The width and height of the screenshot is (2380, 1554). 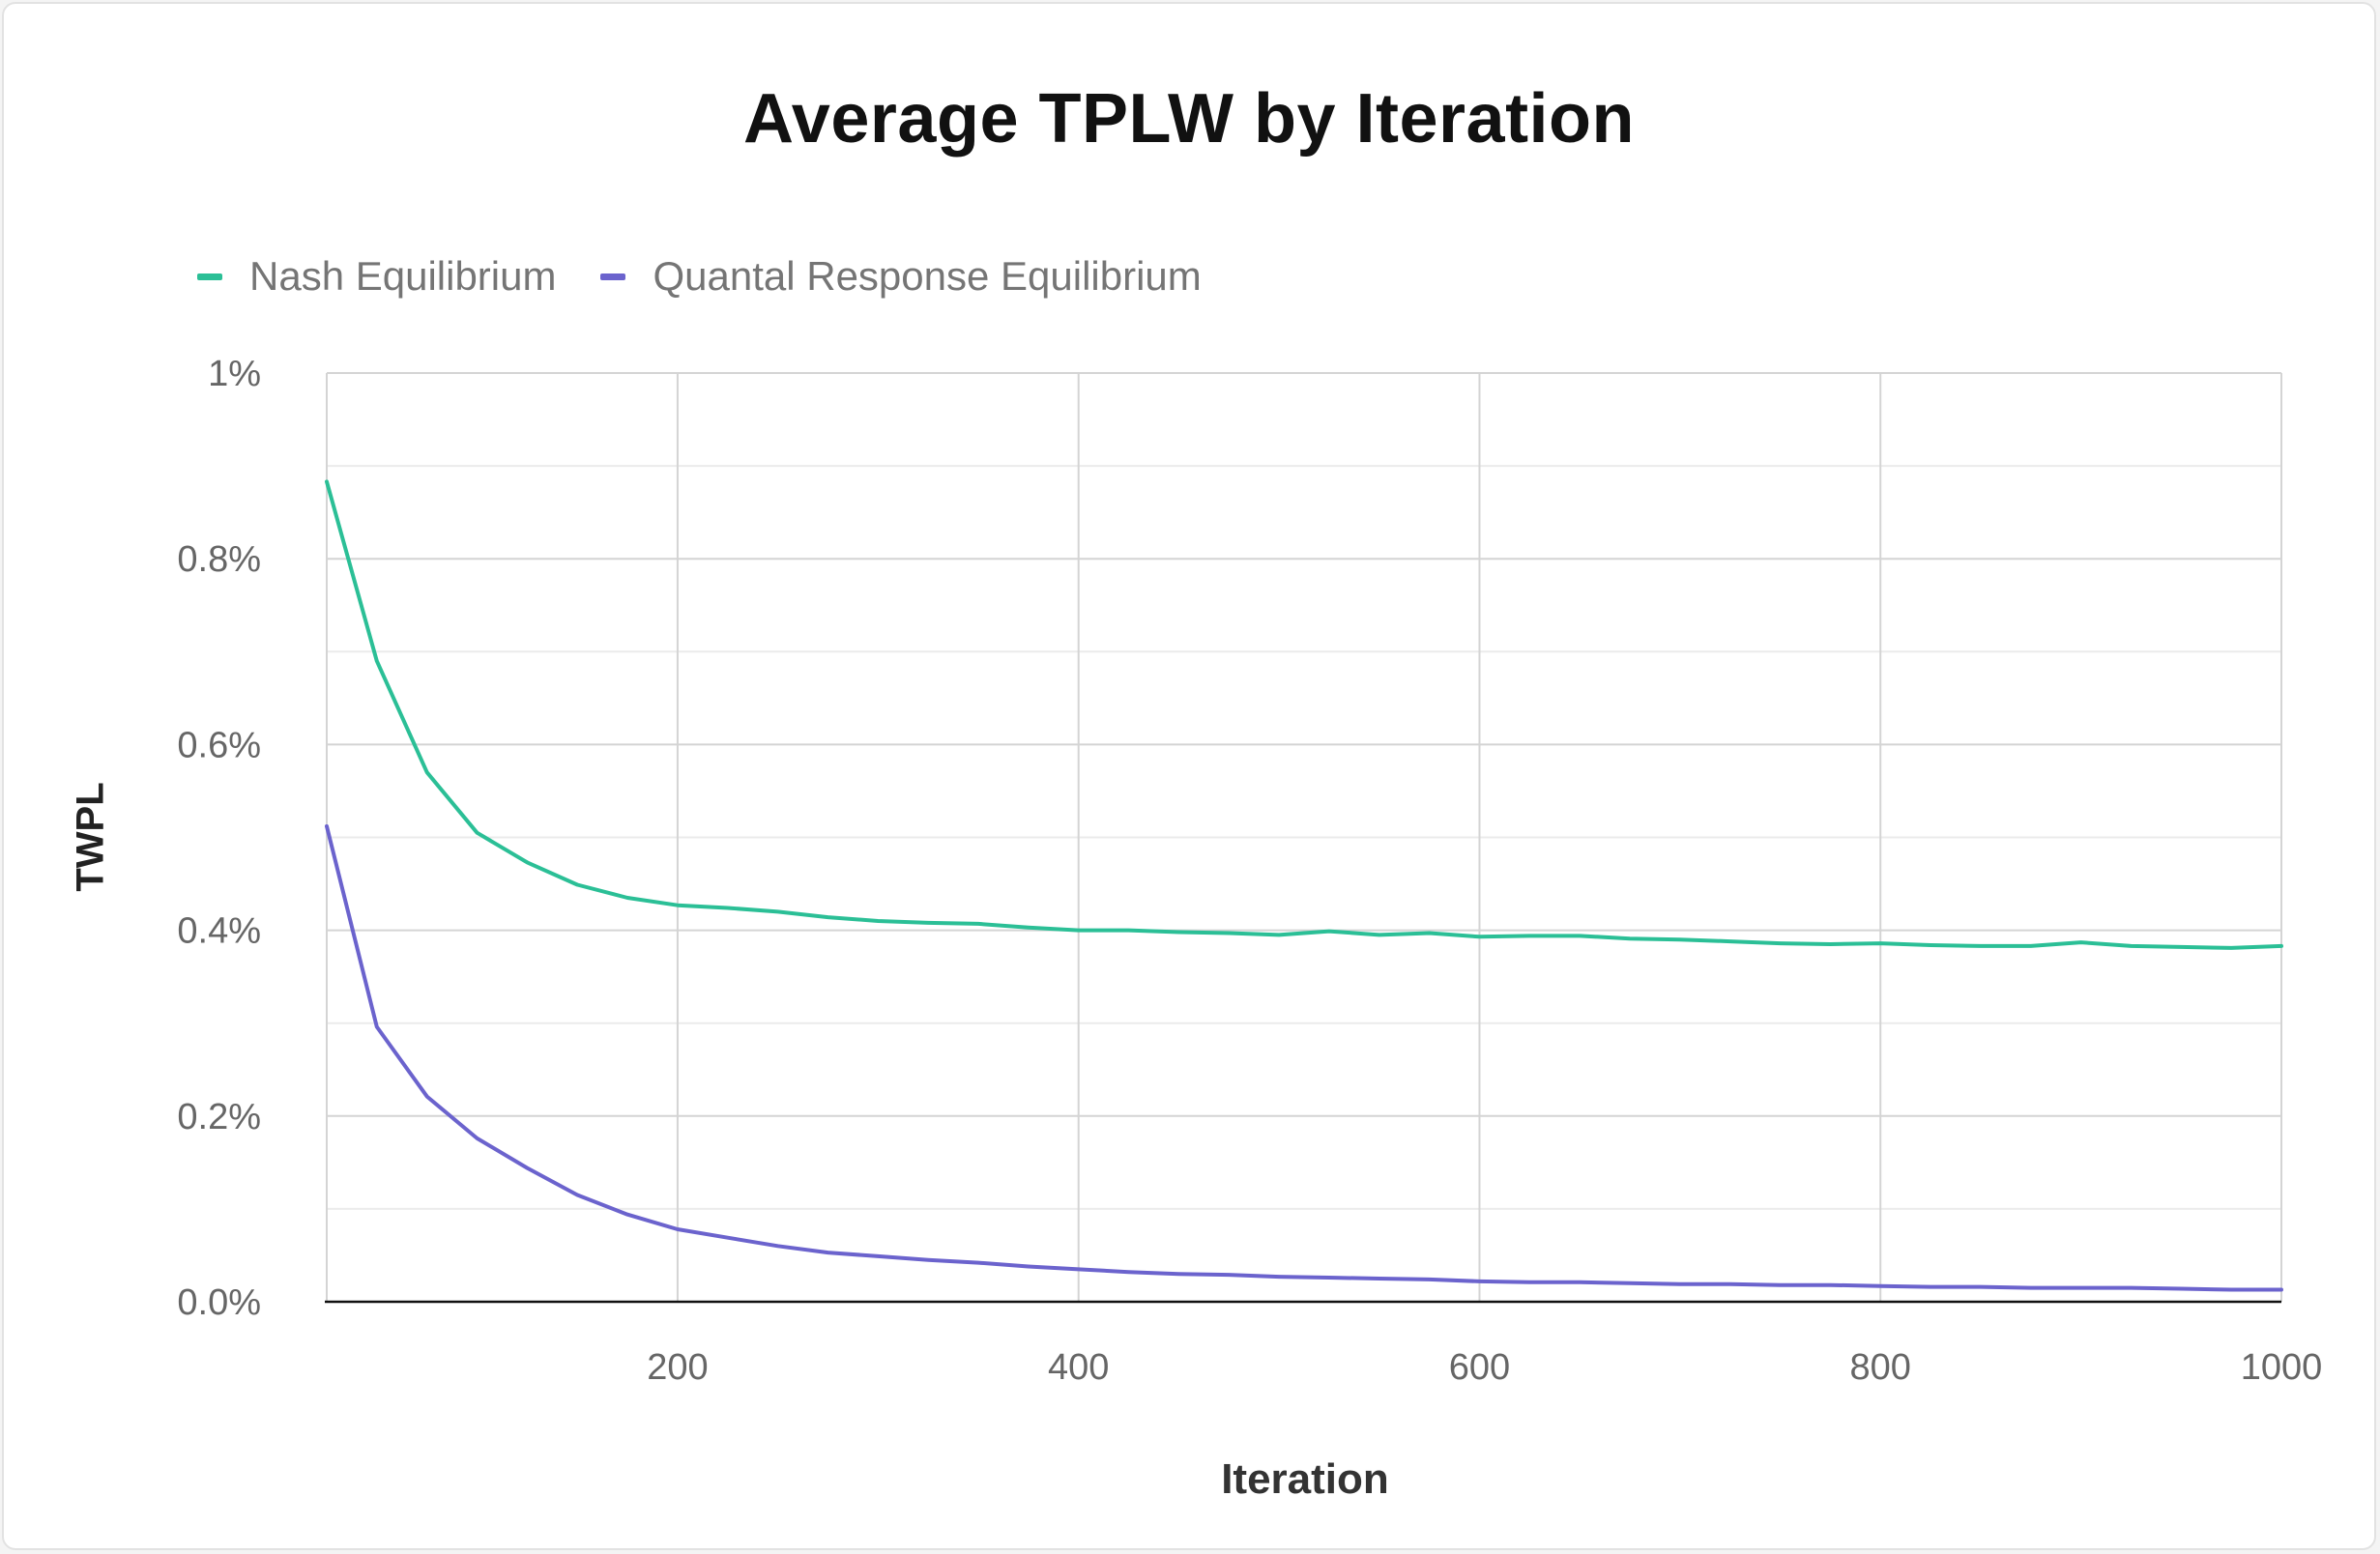 I want to click on legend-label-qre: Quantal Response Equilibrium, so click(x=928, y=276).